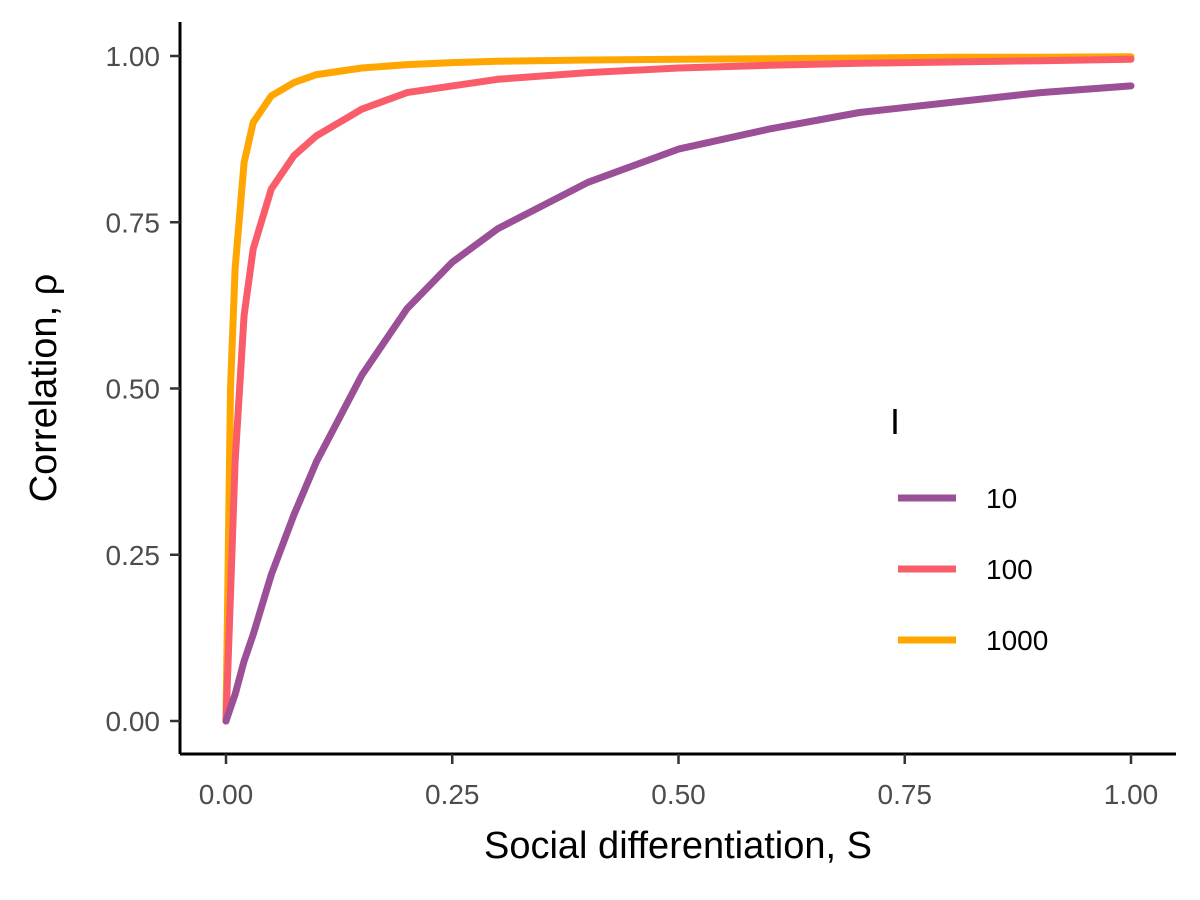 Image resolution: width=1200 pixels, height=900 pixels. What do you see at coordinates (969, 528) in the screenshot?
I see `legend: I 10 100 1000` at bounding box center [969, 528].